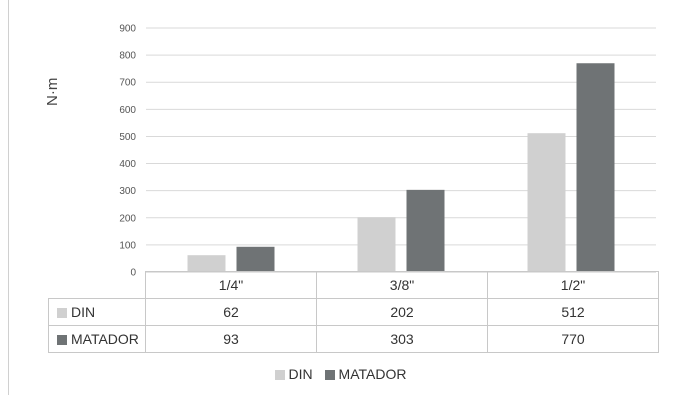  What do you see at coordinates (402, 312) in the screenshot?
I see `table-cell: 202` at bounding box center [402, 312].